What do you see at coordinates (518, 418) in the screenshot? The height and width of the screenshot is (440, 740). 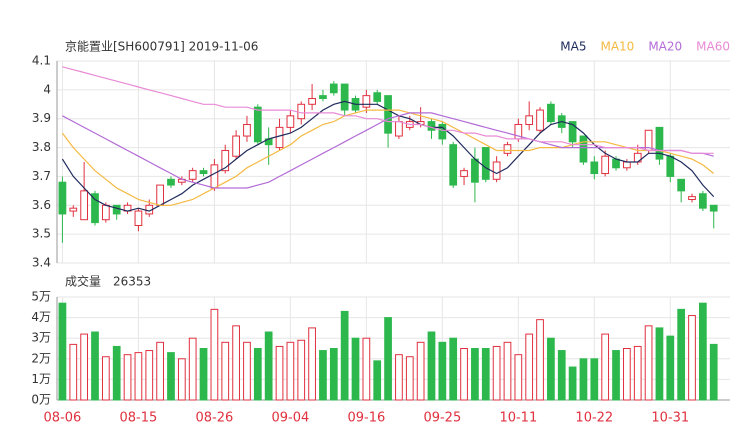 I see `x-tick-label: 10-11` at bounding box center [518, 418].